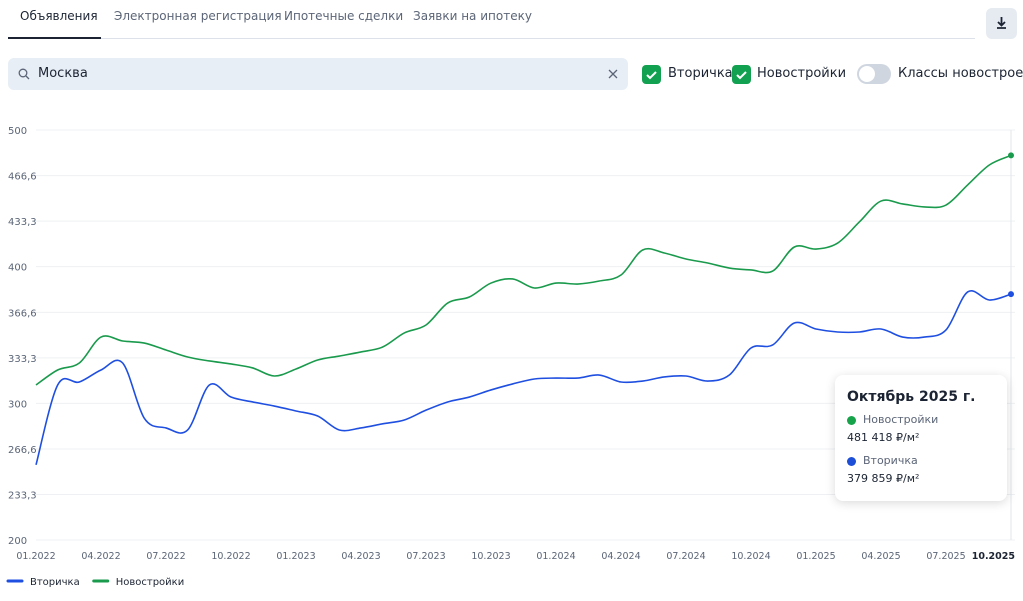 The height and width of the screenshot is (601, 1023). Describe the element at coordinates (685, 556) in the screenshot. I see `x-tick-label: 07.2024` at that location.